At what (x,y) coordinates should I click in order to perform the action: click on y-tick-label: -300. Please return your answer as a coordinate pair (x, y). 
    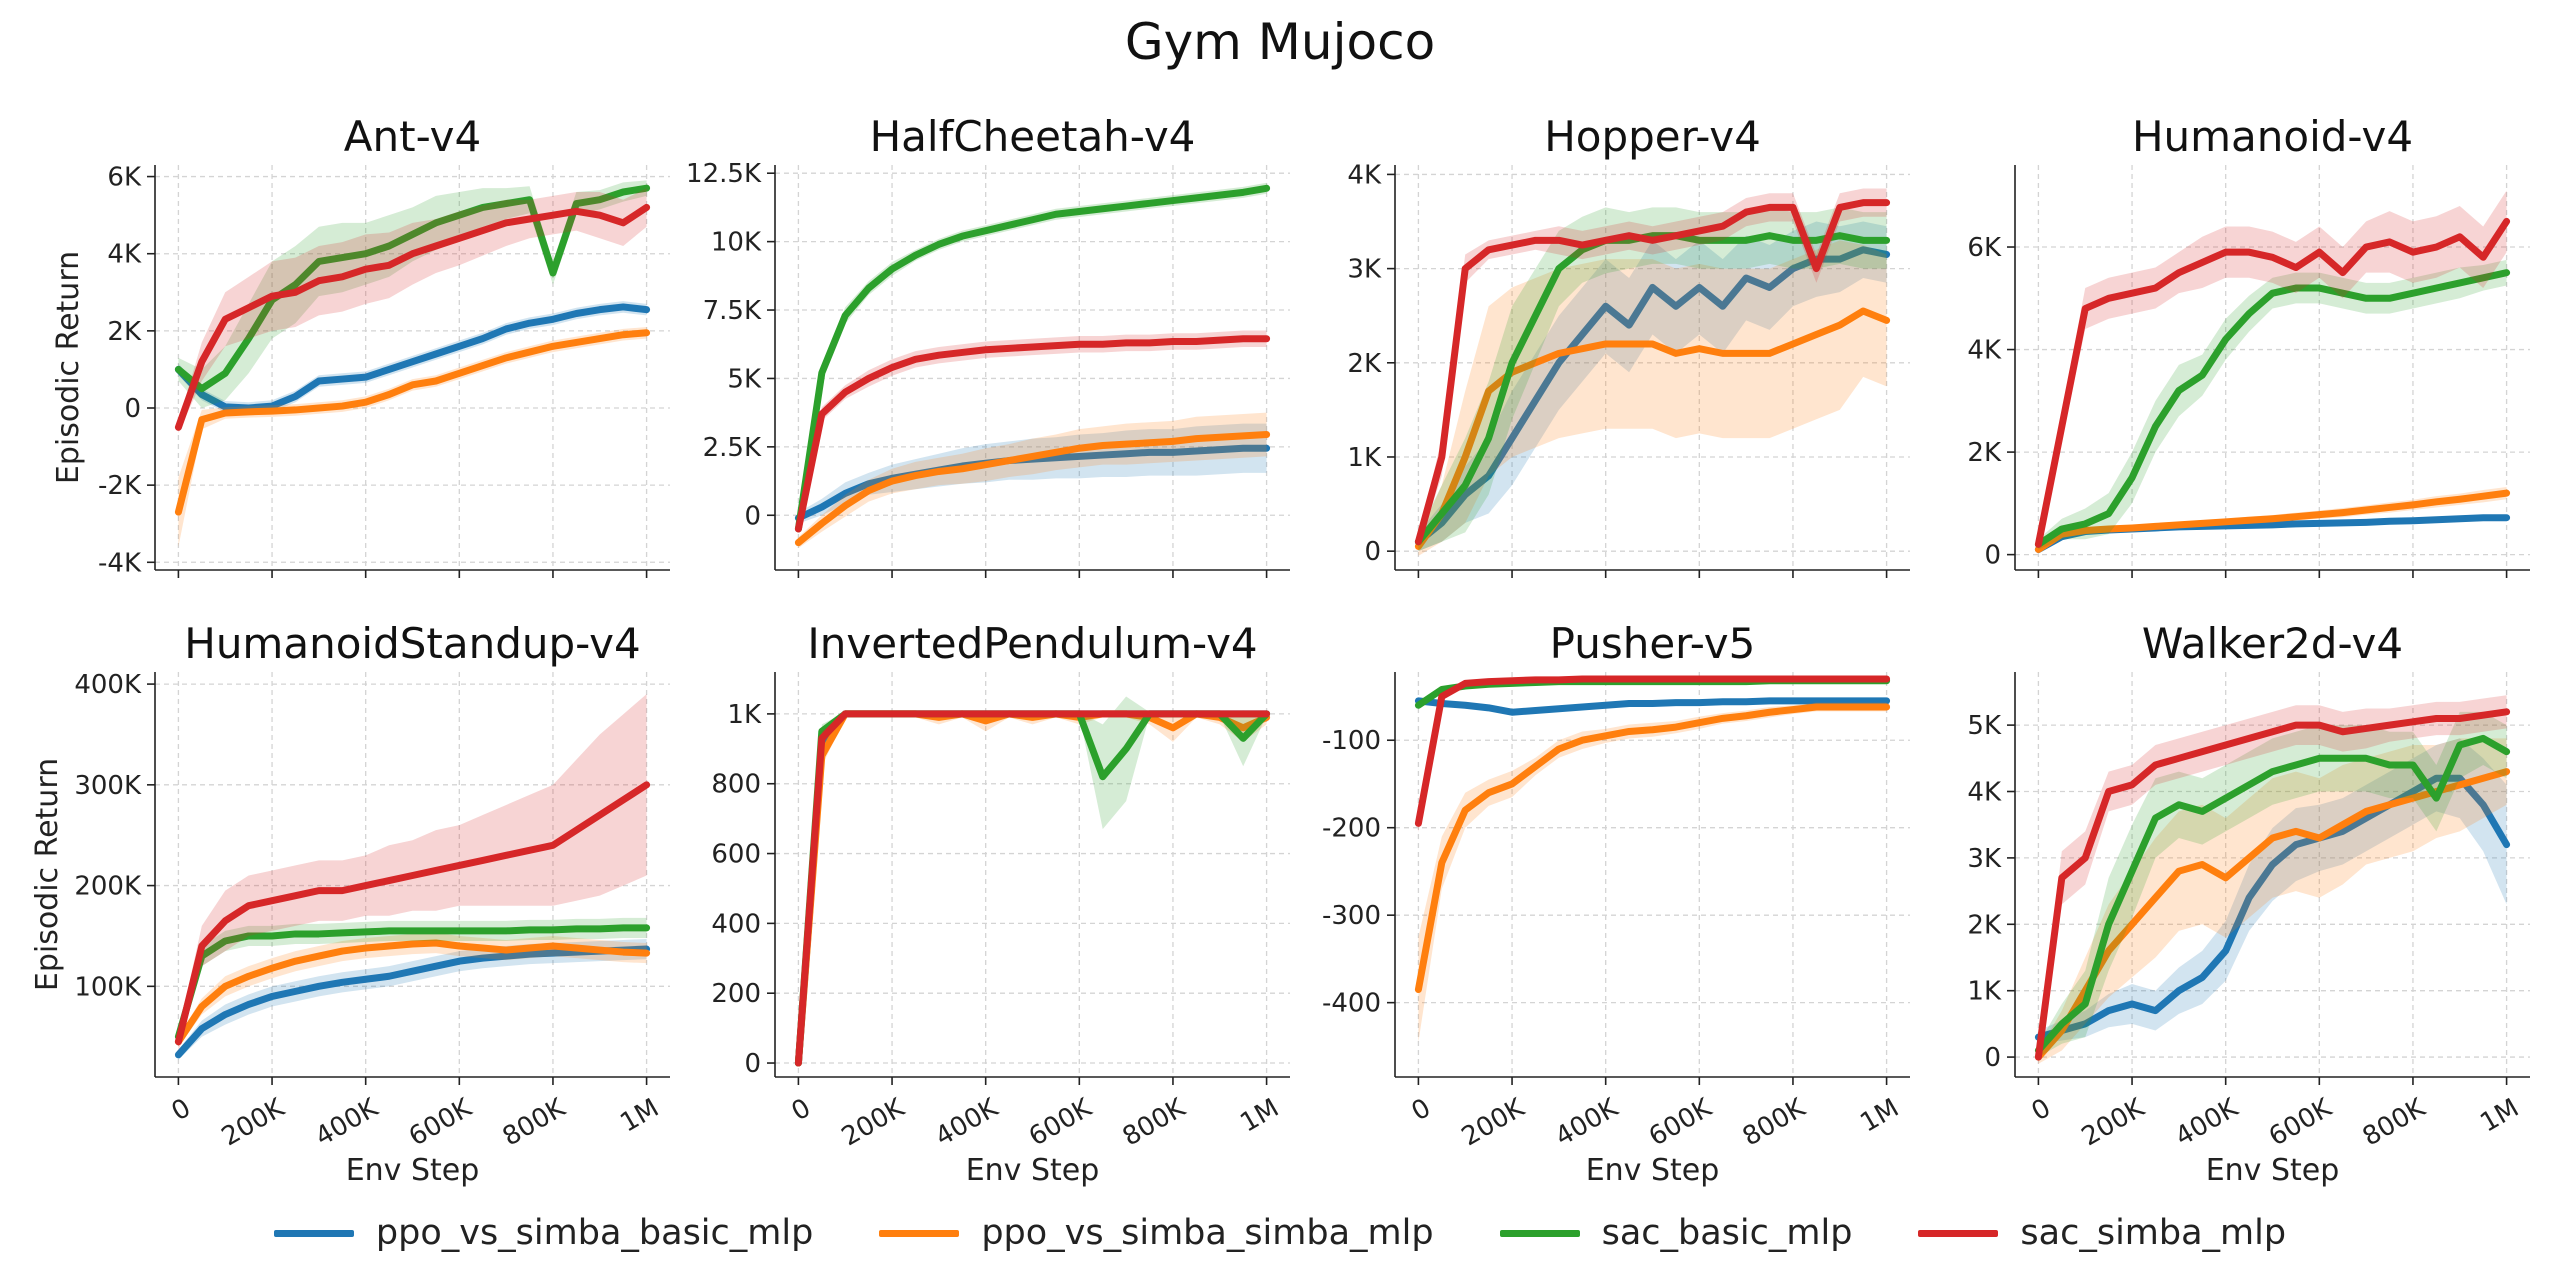
    Looking at the image, I should click on (1351, 916).